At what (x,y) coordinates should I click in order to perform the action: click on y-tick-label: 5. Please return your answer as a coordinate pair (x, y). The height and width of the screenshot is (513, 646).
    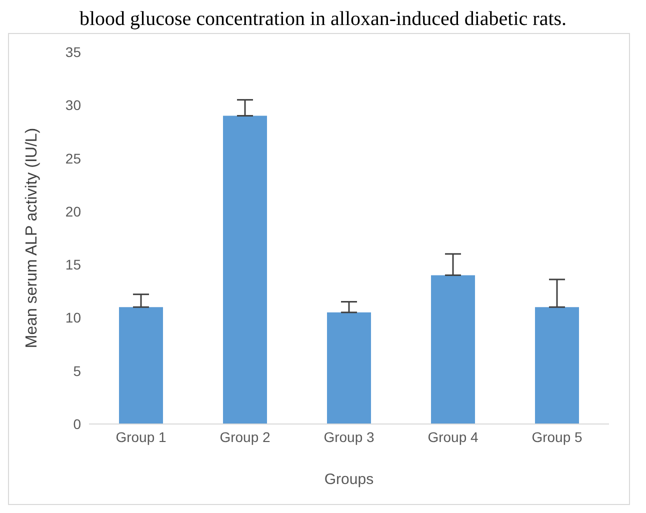
    Looking at the image, I should click on (77, 370).